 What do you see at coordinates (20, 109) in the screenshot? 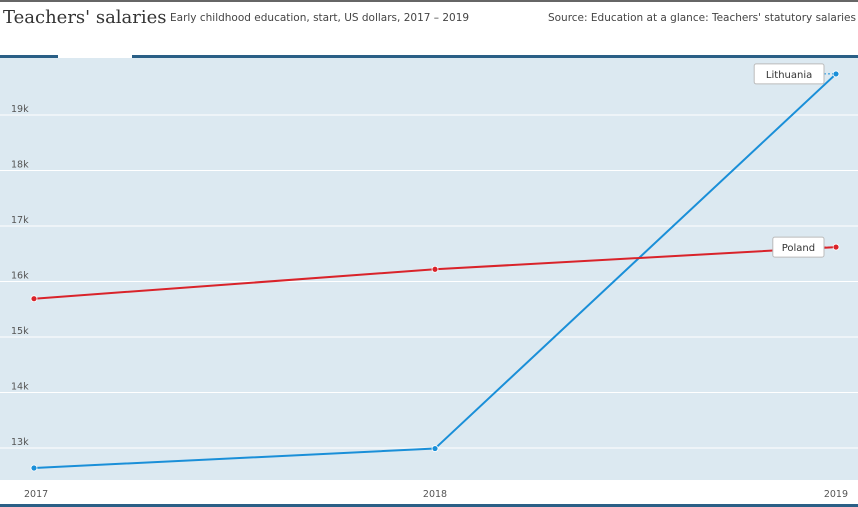
I see `y-tick-label: 19k` at bounding box center [20, 109].